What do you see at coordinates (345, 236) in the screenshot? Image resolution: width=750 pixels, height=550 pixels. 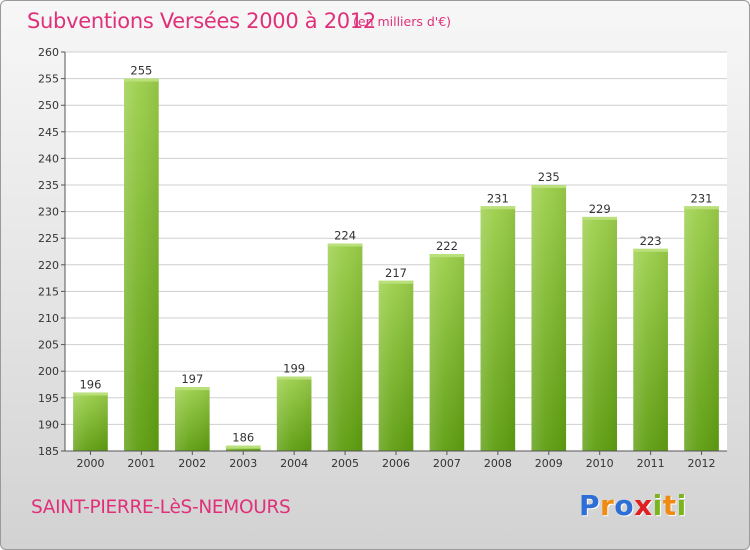 I see `value-label: 224` at bounding box center [345, 236].